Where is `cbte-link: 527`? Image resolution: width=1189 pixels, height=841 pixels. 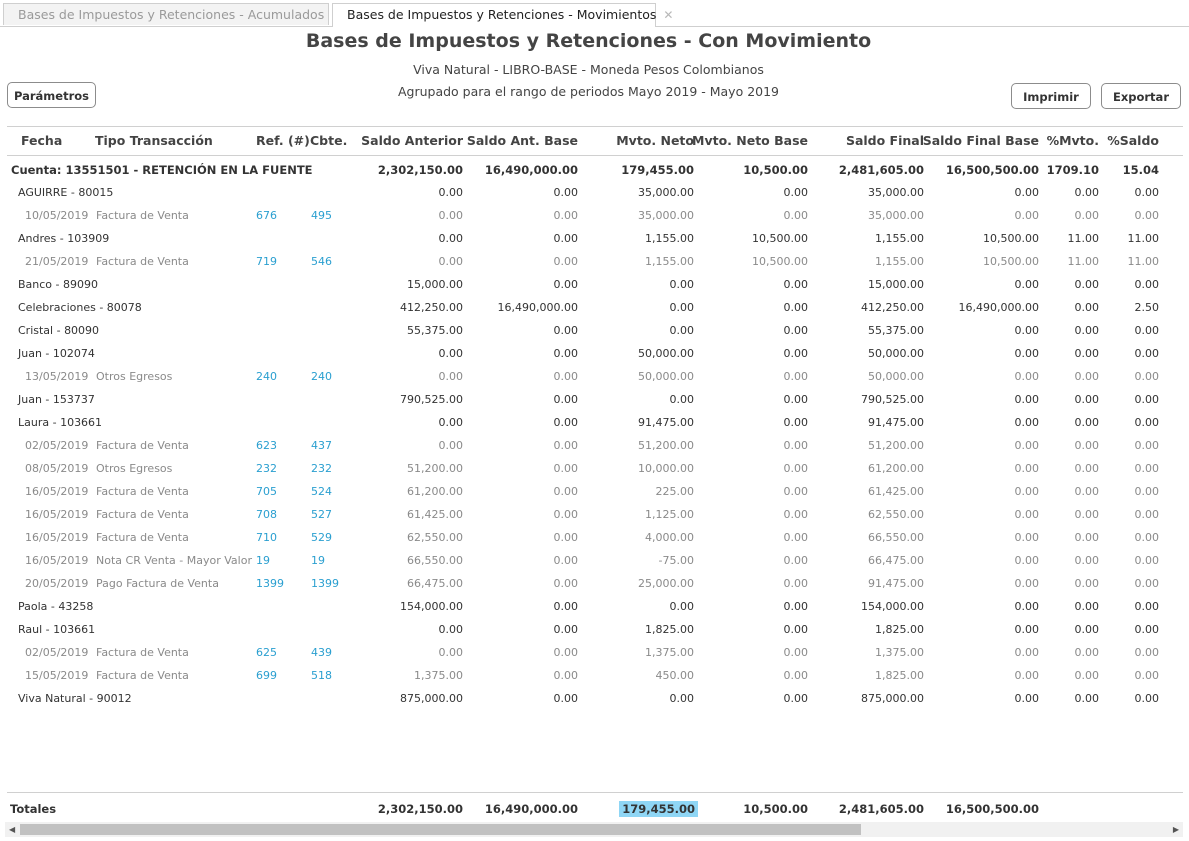 cbte-link: 527 is located at coordinates (321, 514).